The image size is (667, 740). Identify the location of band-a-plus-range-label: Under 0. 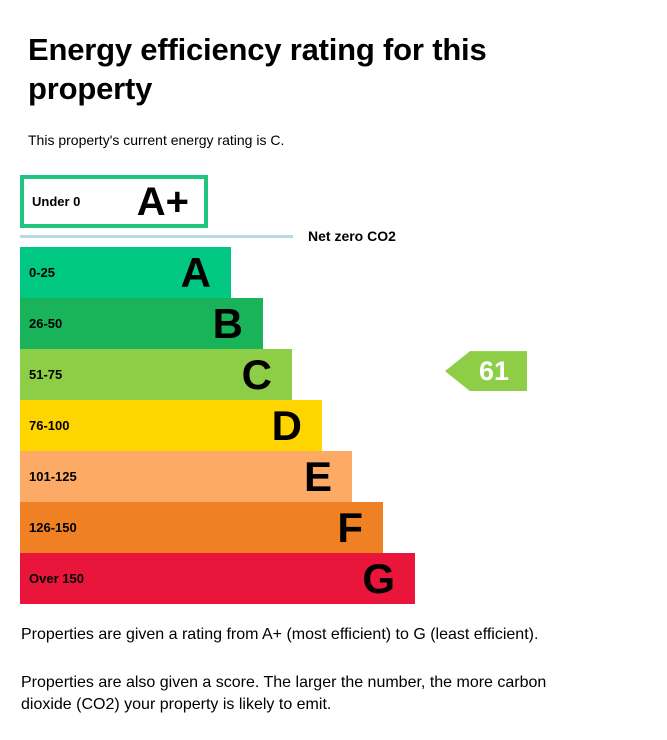
(56, 202).